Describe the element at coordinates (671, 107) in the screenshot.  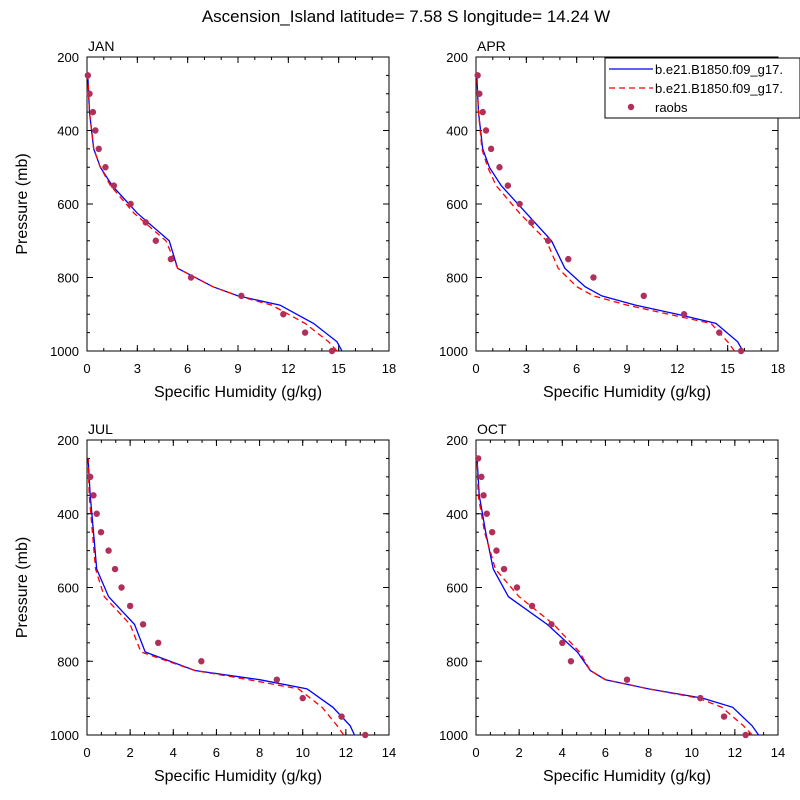
I see `legend-label: raobs` at that location.